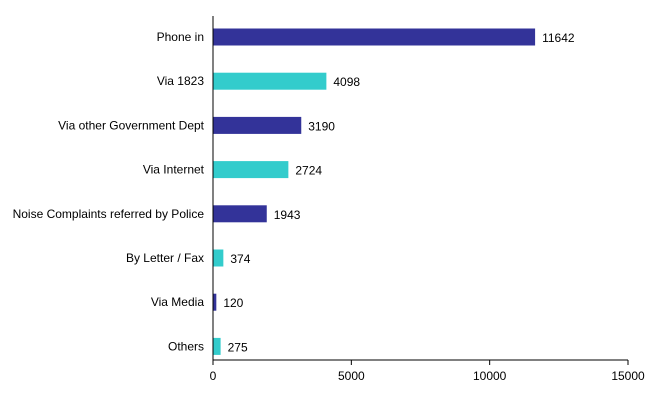  What do you see at coordinates (287, 215) in the screenshot?
I see `value-label-4: 1943` at bounding box center [287, 215].